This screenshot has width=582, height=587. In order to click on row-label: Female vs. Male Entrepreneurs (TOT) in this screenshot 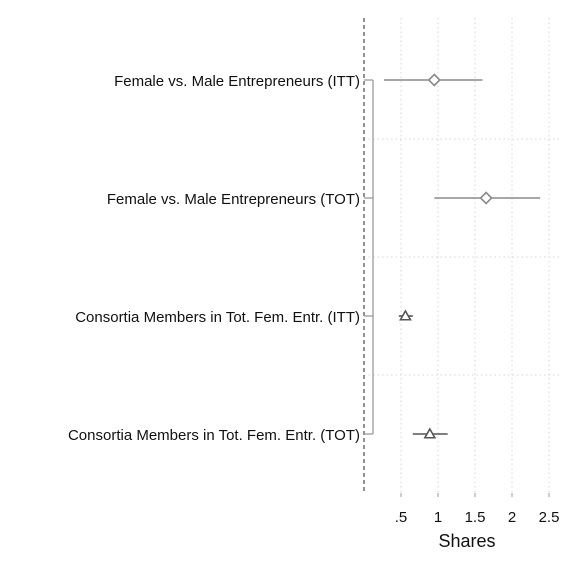, I will do `click(233, 199)`.